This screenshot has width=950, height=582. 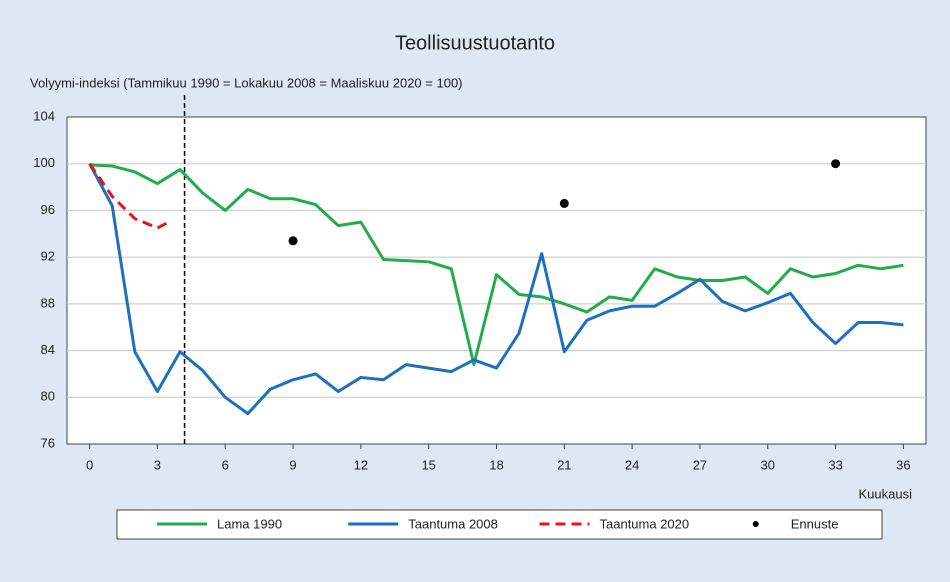 What do you see at coordinates (815, 523) in the screenshot?
I see `legend-label: Ennuste` at bounding box center [815, 523].